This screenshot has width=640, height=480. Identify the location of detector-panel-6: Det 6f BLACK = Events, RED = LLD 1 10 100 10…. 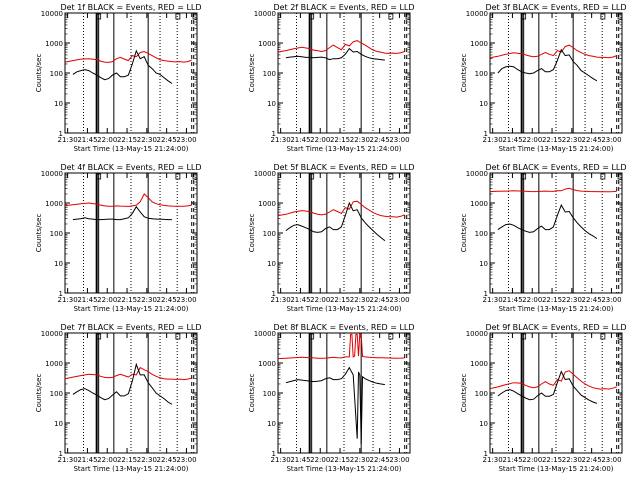
(543, 238).